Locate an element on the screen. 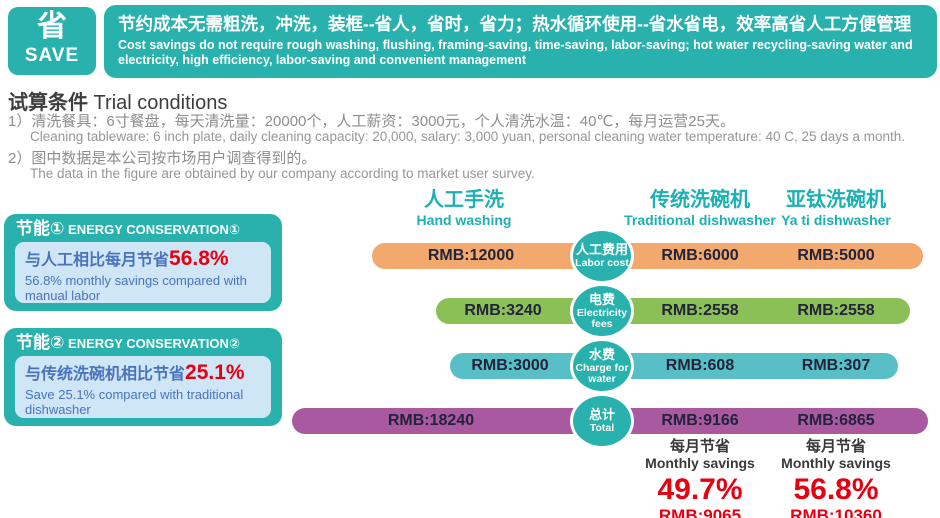 The image size is (940, 518). electricity-fees-label-en: Electricity fees is located at coordinates (602, 318).